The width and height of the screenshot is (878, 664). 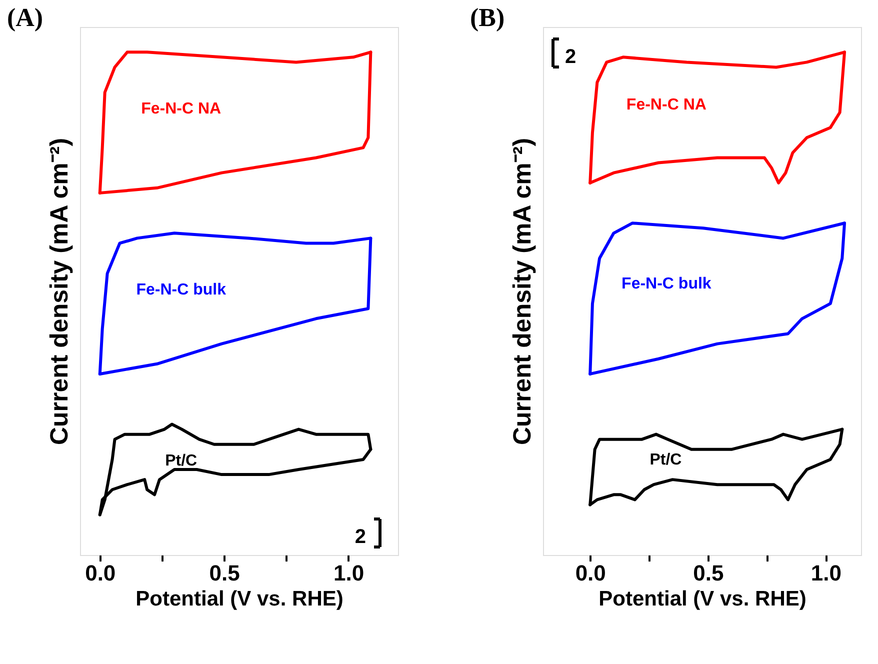 What do you see at coordinates (25, 17) in the screenshot?
I see `chart-title: (A)` at bounding box center [25, 17].